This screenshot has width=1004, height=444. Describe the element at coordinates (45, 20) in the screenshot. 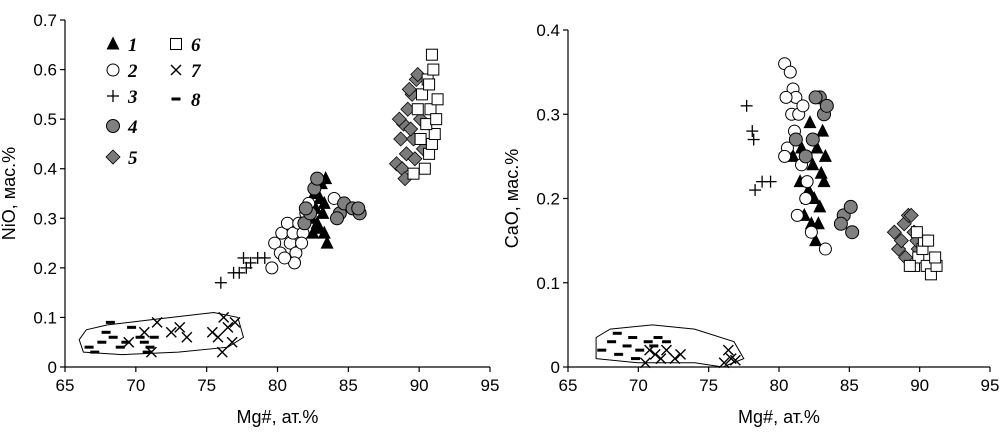

I see `y-tick-label: 0.7` at that location.